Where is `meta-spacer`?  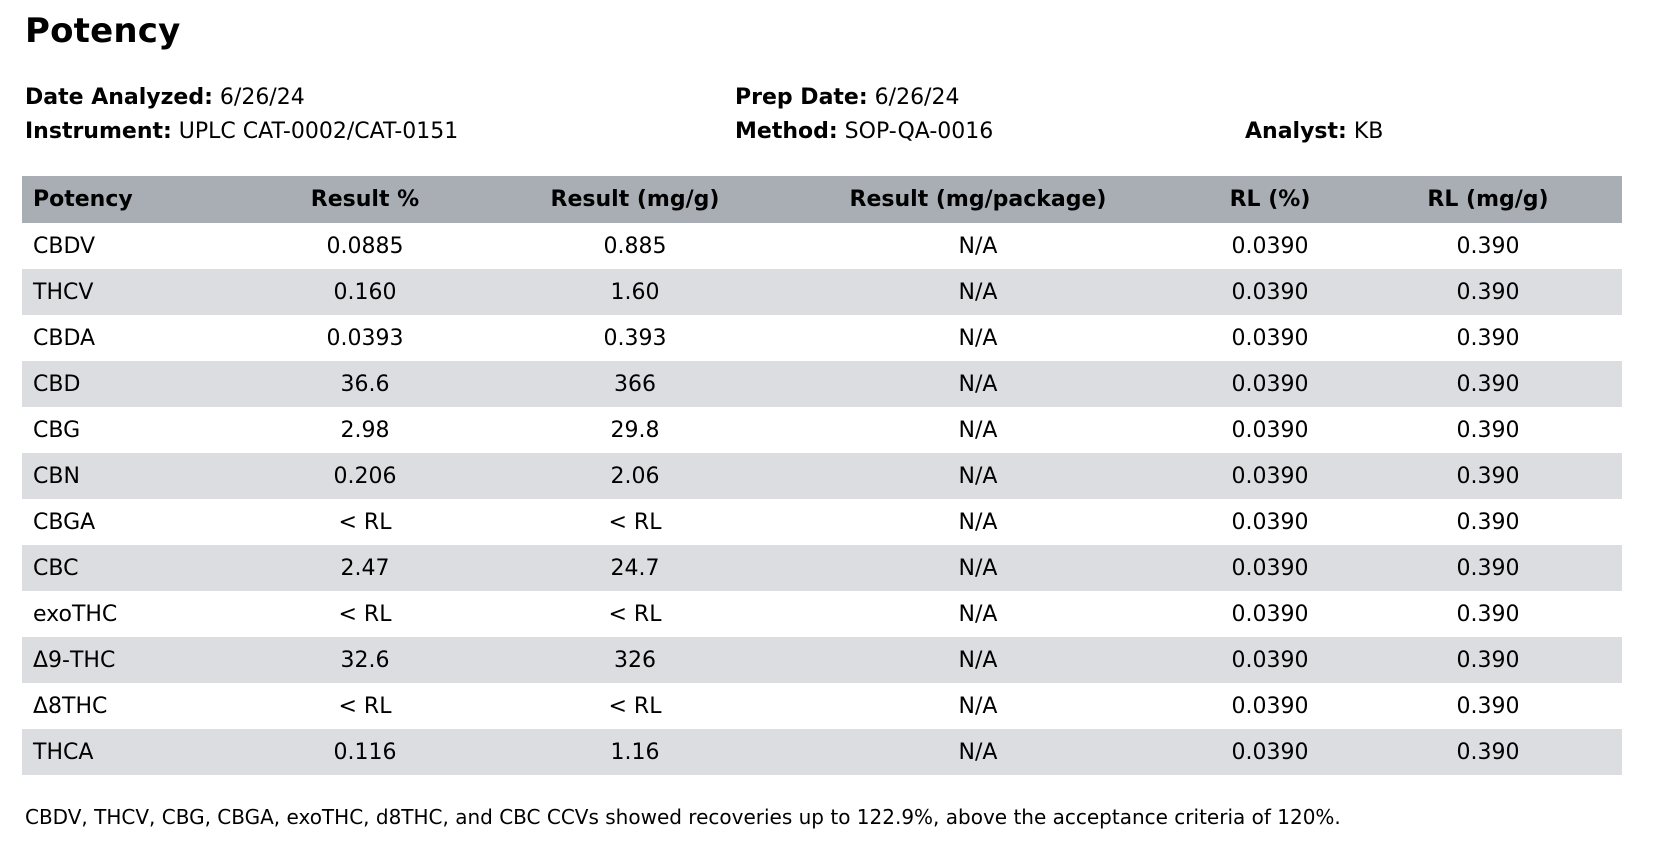
meta-spacer is located at coordinates (1438, 97).